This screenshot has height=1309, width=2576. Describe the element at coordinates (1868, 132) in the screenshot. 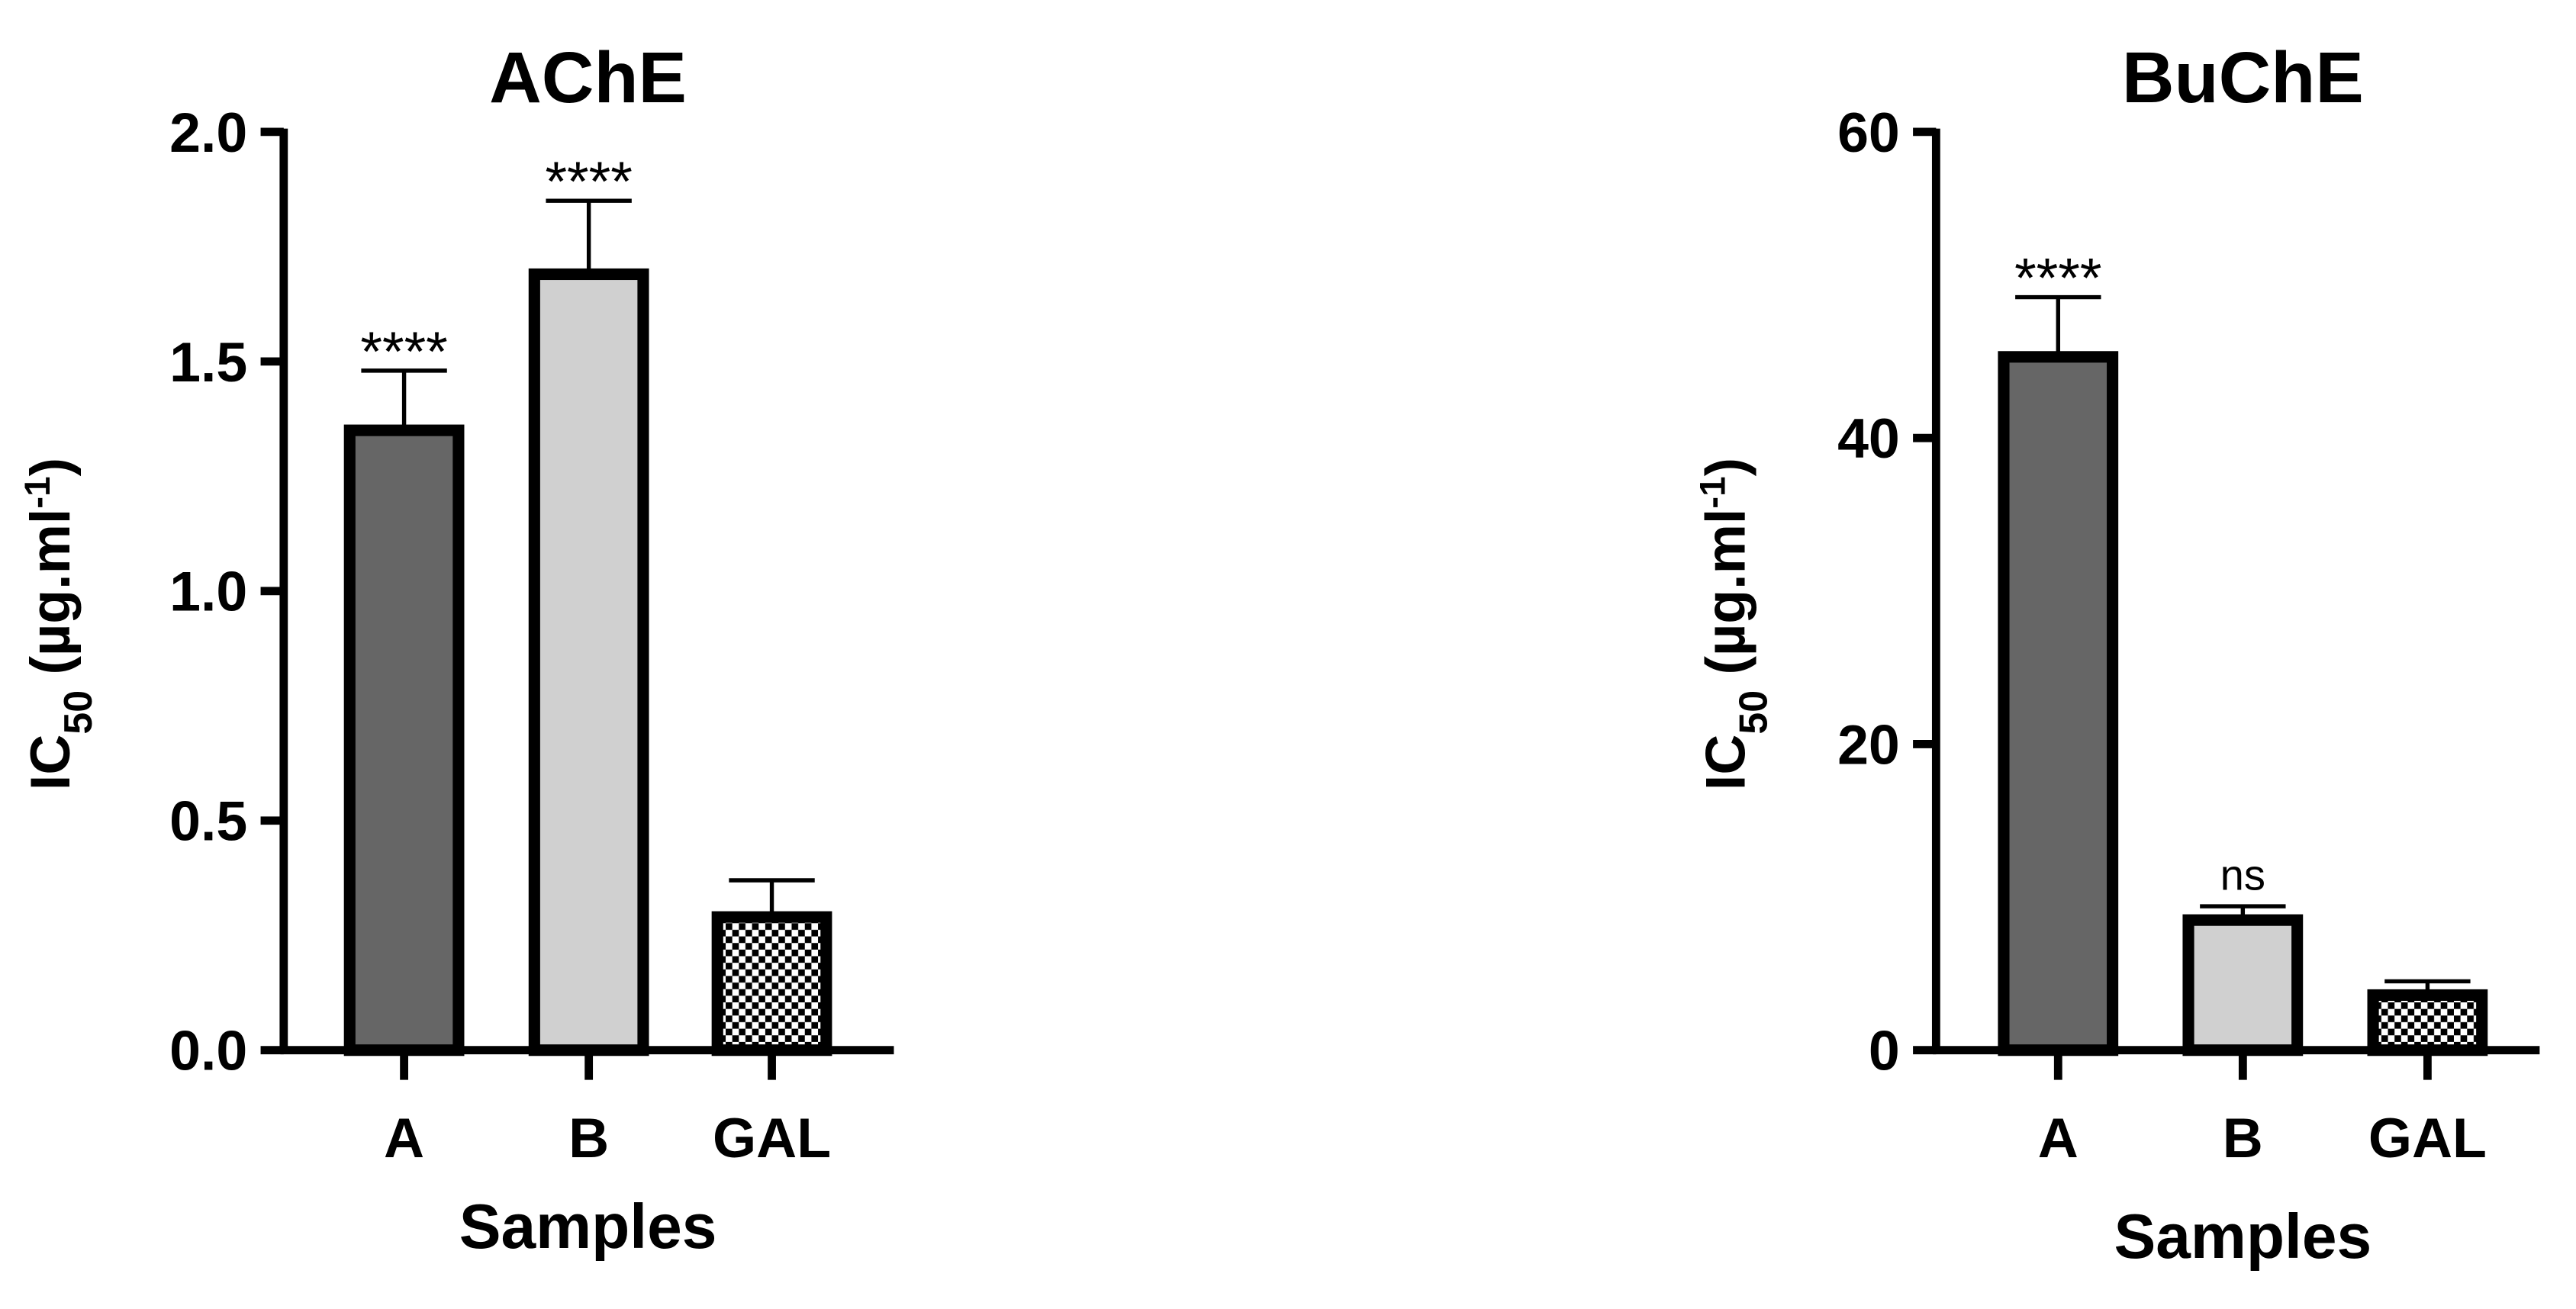

I see `y-tick-label: 60` at that location.